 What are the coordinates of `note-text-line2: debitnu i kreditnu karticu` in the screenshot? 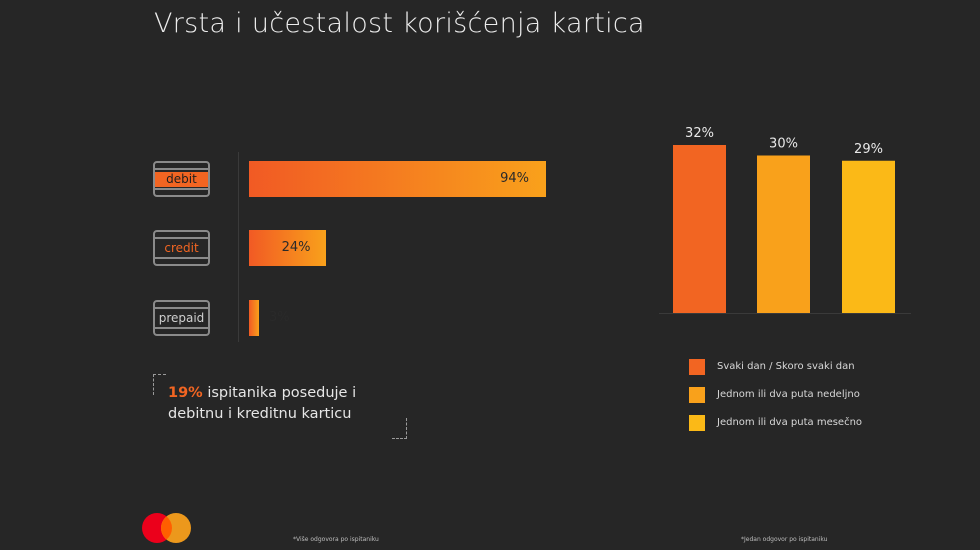 It's located at (260, 414).